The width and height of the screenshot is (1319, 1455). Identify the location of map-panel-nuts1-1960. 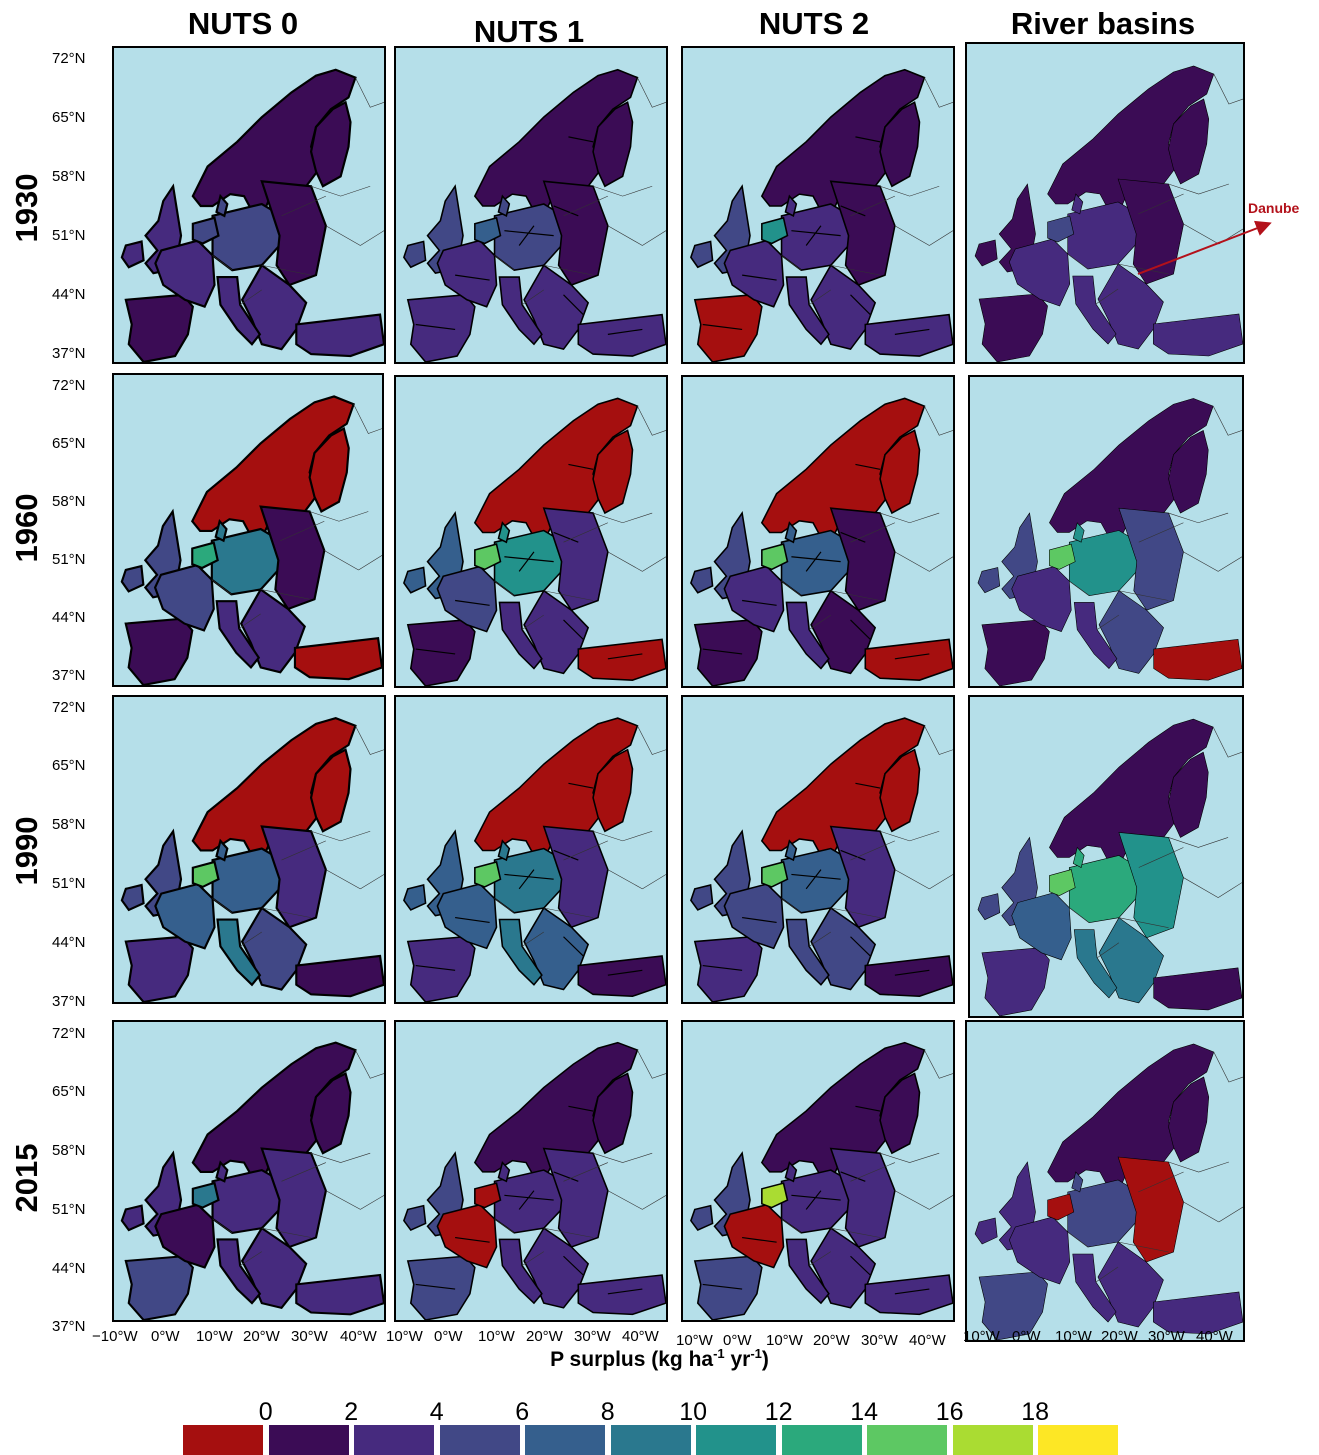
(531, 531).